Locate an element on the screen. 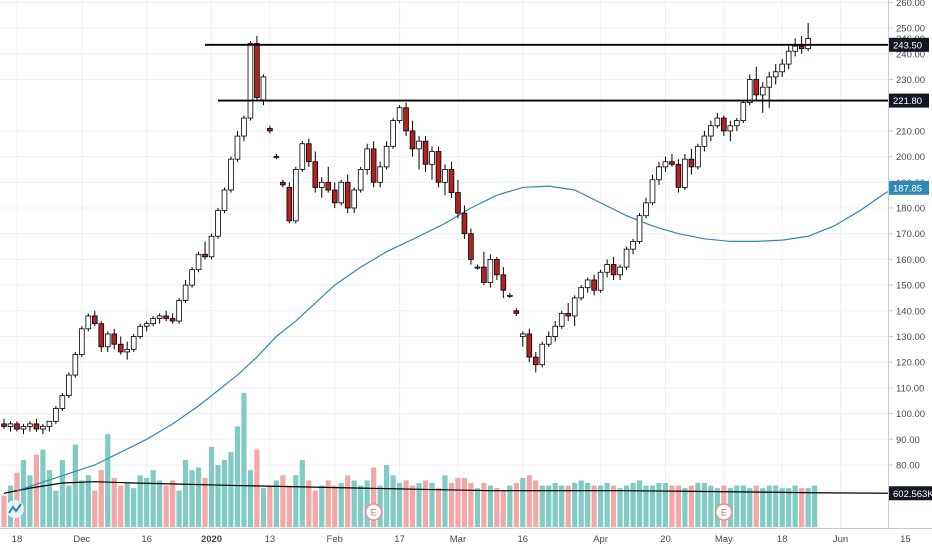  price-tick-label: 120.00 is located at coordinates (910, 363).